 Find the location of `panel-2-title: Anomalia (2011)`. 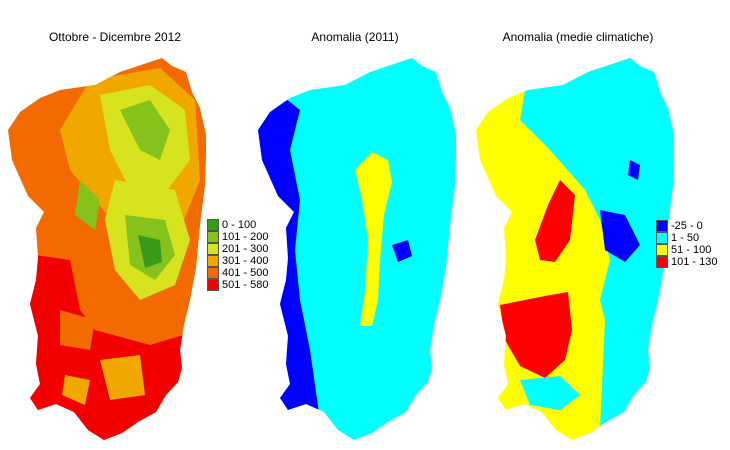

panel-2-title: Anomalia (2011) is located at coordinates (355, 37).